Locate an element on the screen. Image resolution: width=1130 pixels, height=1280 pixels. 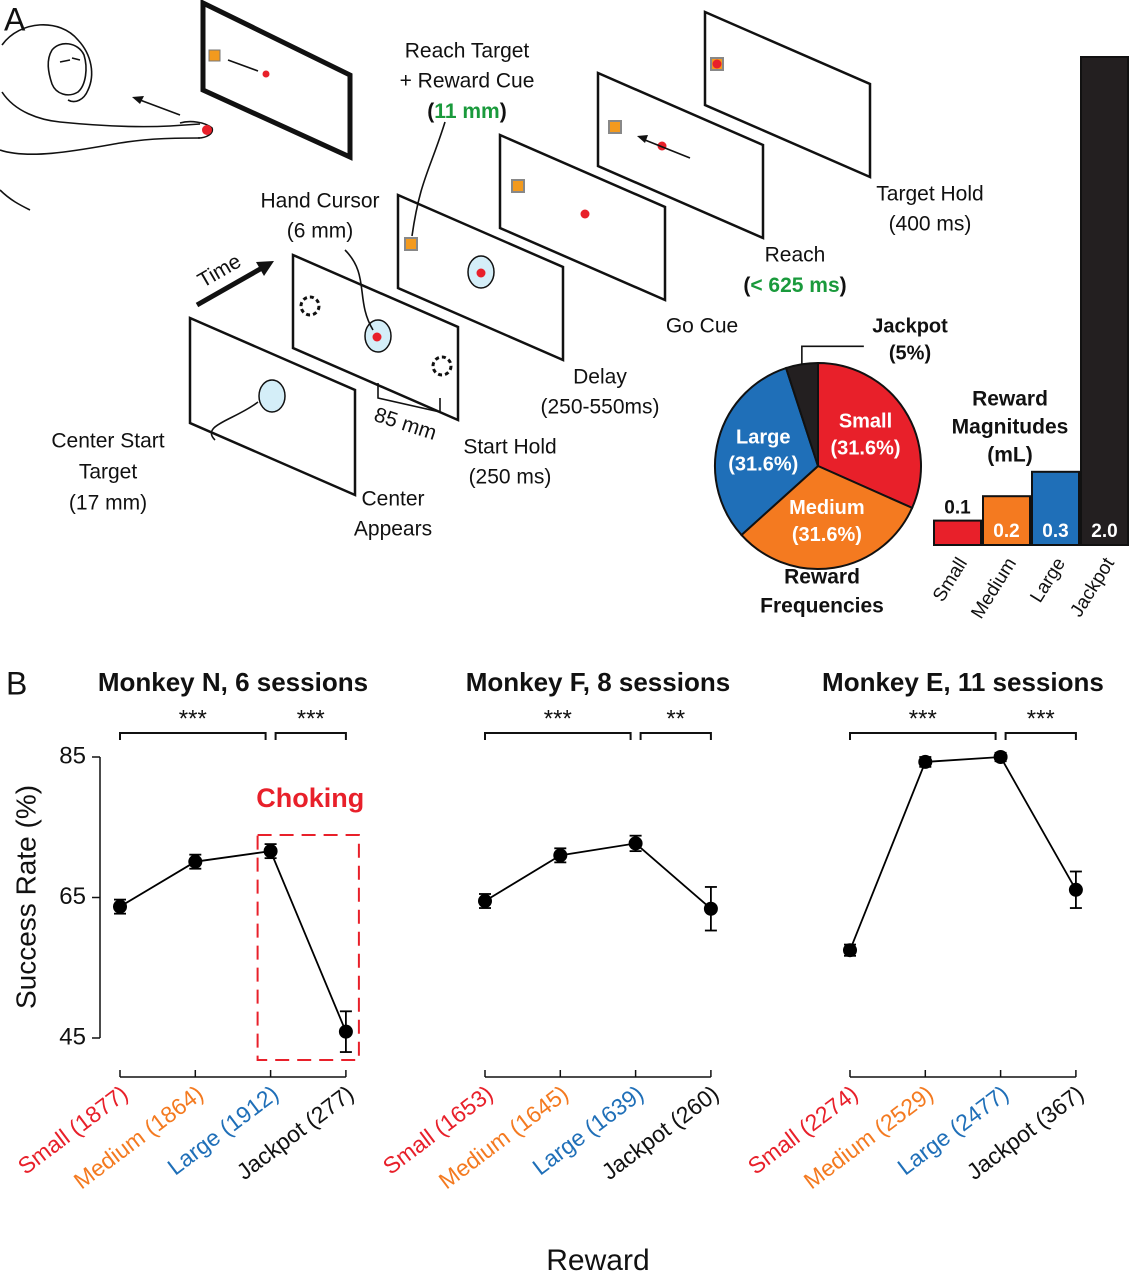
target-label: Center Start is located at coordinates (107, 441).